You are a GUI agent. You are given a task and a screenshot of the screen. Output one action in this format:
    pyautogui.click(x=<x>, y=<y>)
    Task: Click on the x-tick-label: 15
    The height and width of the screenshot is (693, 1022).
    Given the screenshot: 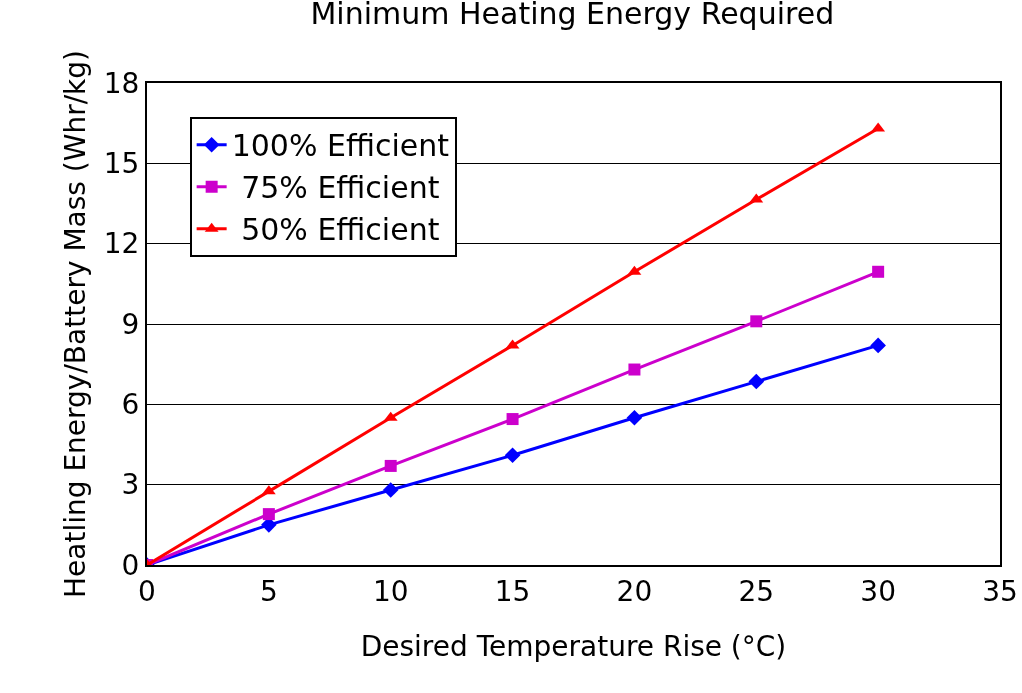 What is the action you would take?
    pyautogui.click(x=512, y=591)
    